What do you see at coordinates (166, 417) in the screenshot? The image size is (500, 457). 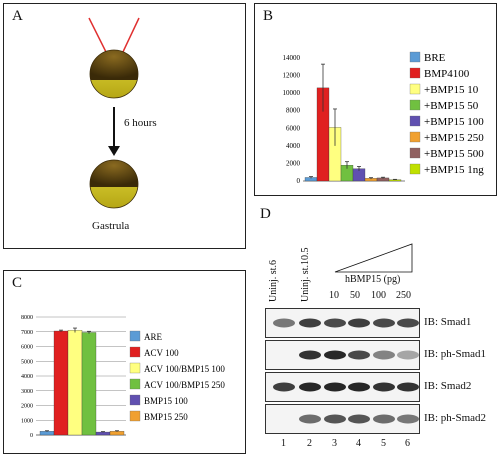 I see `legend-label-6: BMP15 250` at bounding box center [166, 417].